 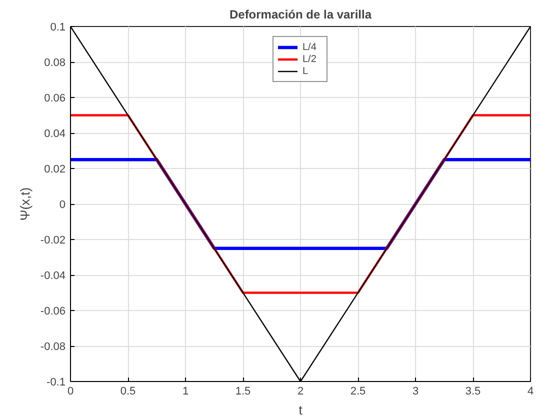 What do you see at coordinates (58, 28) in the screenshot?
I see `y-tick-label: 0.1` at bounding box center [58, 28].